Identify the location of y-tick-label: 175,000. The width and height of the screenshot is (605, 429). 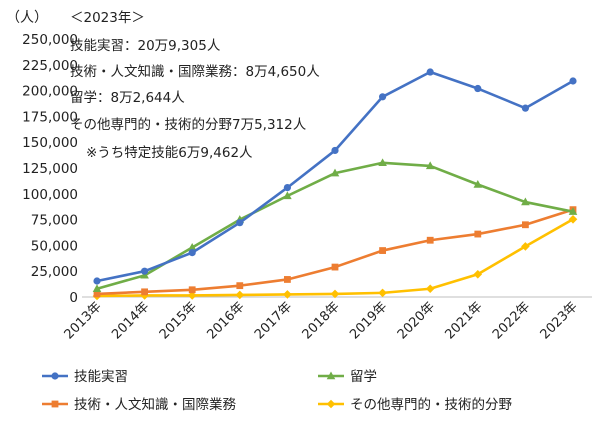
(50, 117).